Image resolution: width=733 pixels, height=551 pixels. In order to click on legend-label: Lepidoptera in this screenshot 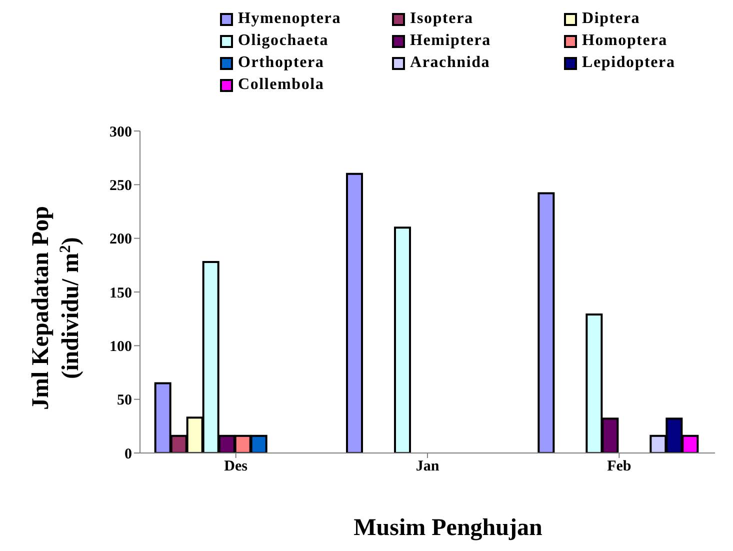, I will do `click(629, 63)`.